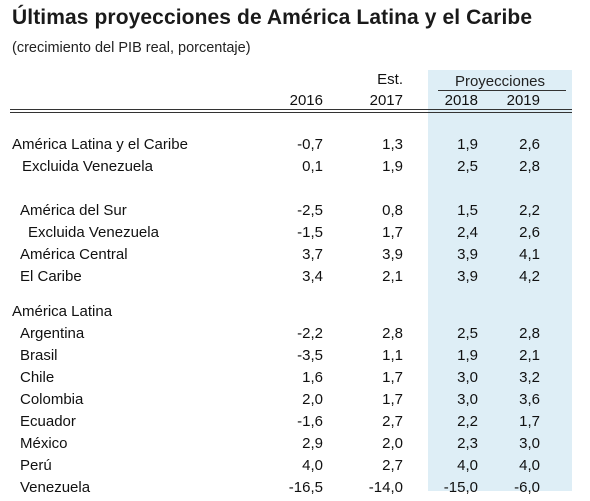 Image resolution: width=590 pixels, height=501 pixels. Describe the element at coordinates (310, 333) in the screenshot. I see `cell-2016: -2,2` at that location.